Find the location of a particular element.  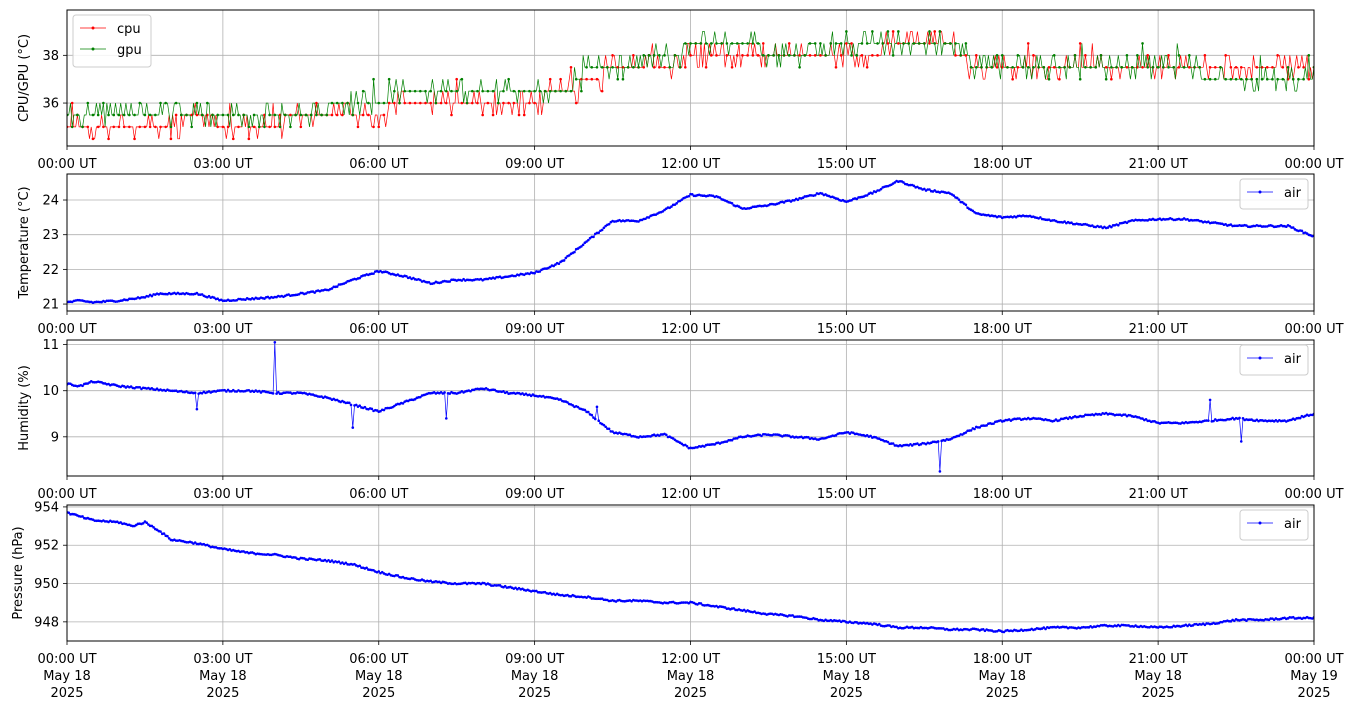

x-tick-label: 00:00 UT is located at coordinates (1313, 164).